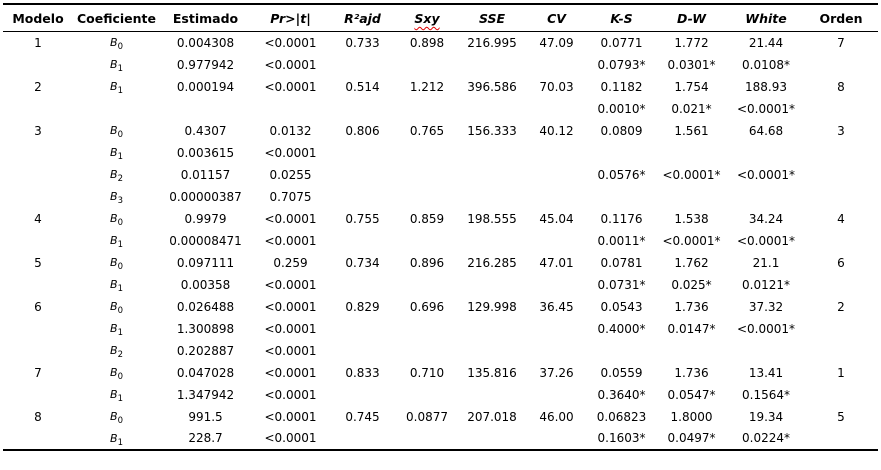  Describe the element at coordinates (120, 311) in the screenshot. I see `coefficient-subscript: 0` at that location.